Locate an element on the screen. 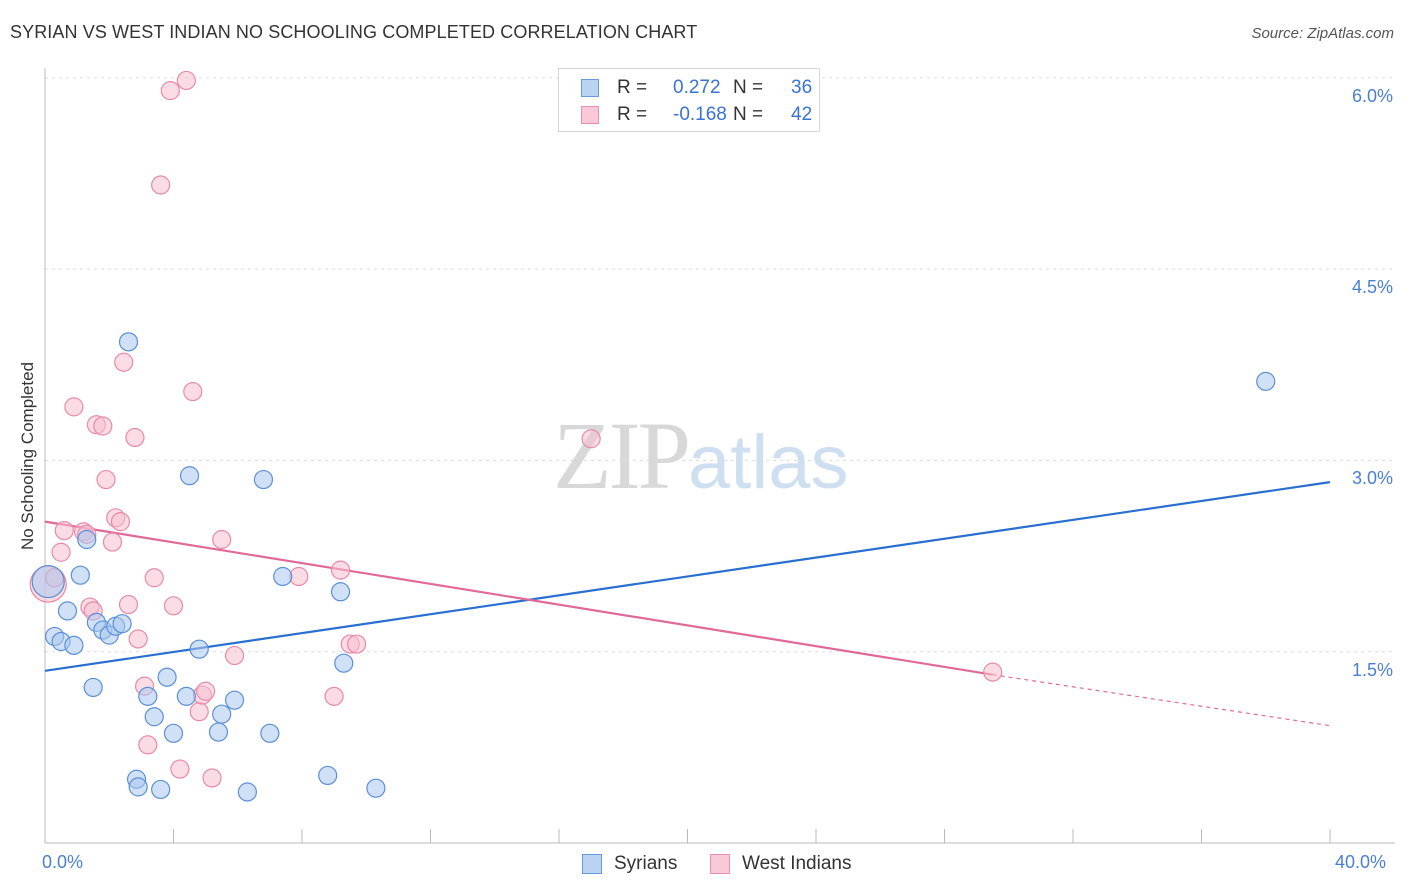 This screenshot has height=892, width=1406. legend-label: Syrians is located at coordinates (646, 863).